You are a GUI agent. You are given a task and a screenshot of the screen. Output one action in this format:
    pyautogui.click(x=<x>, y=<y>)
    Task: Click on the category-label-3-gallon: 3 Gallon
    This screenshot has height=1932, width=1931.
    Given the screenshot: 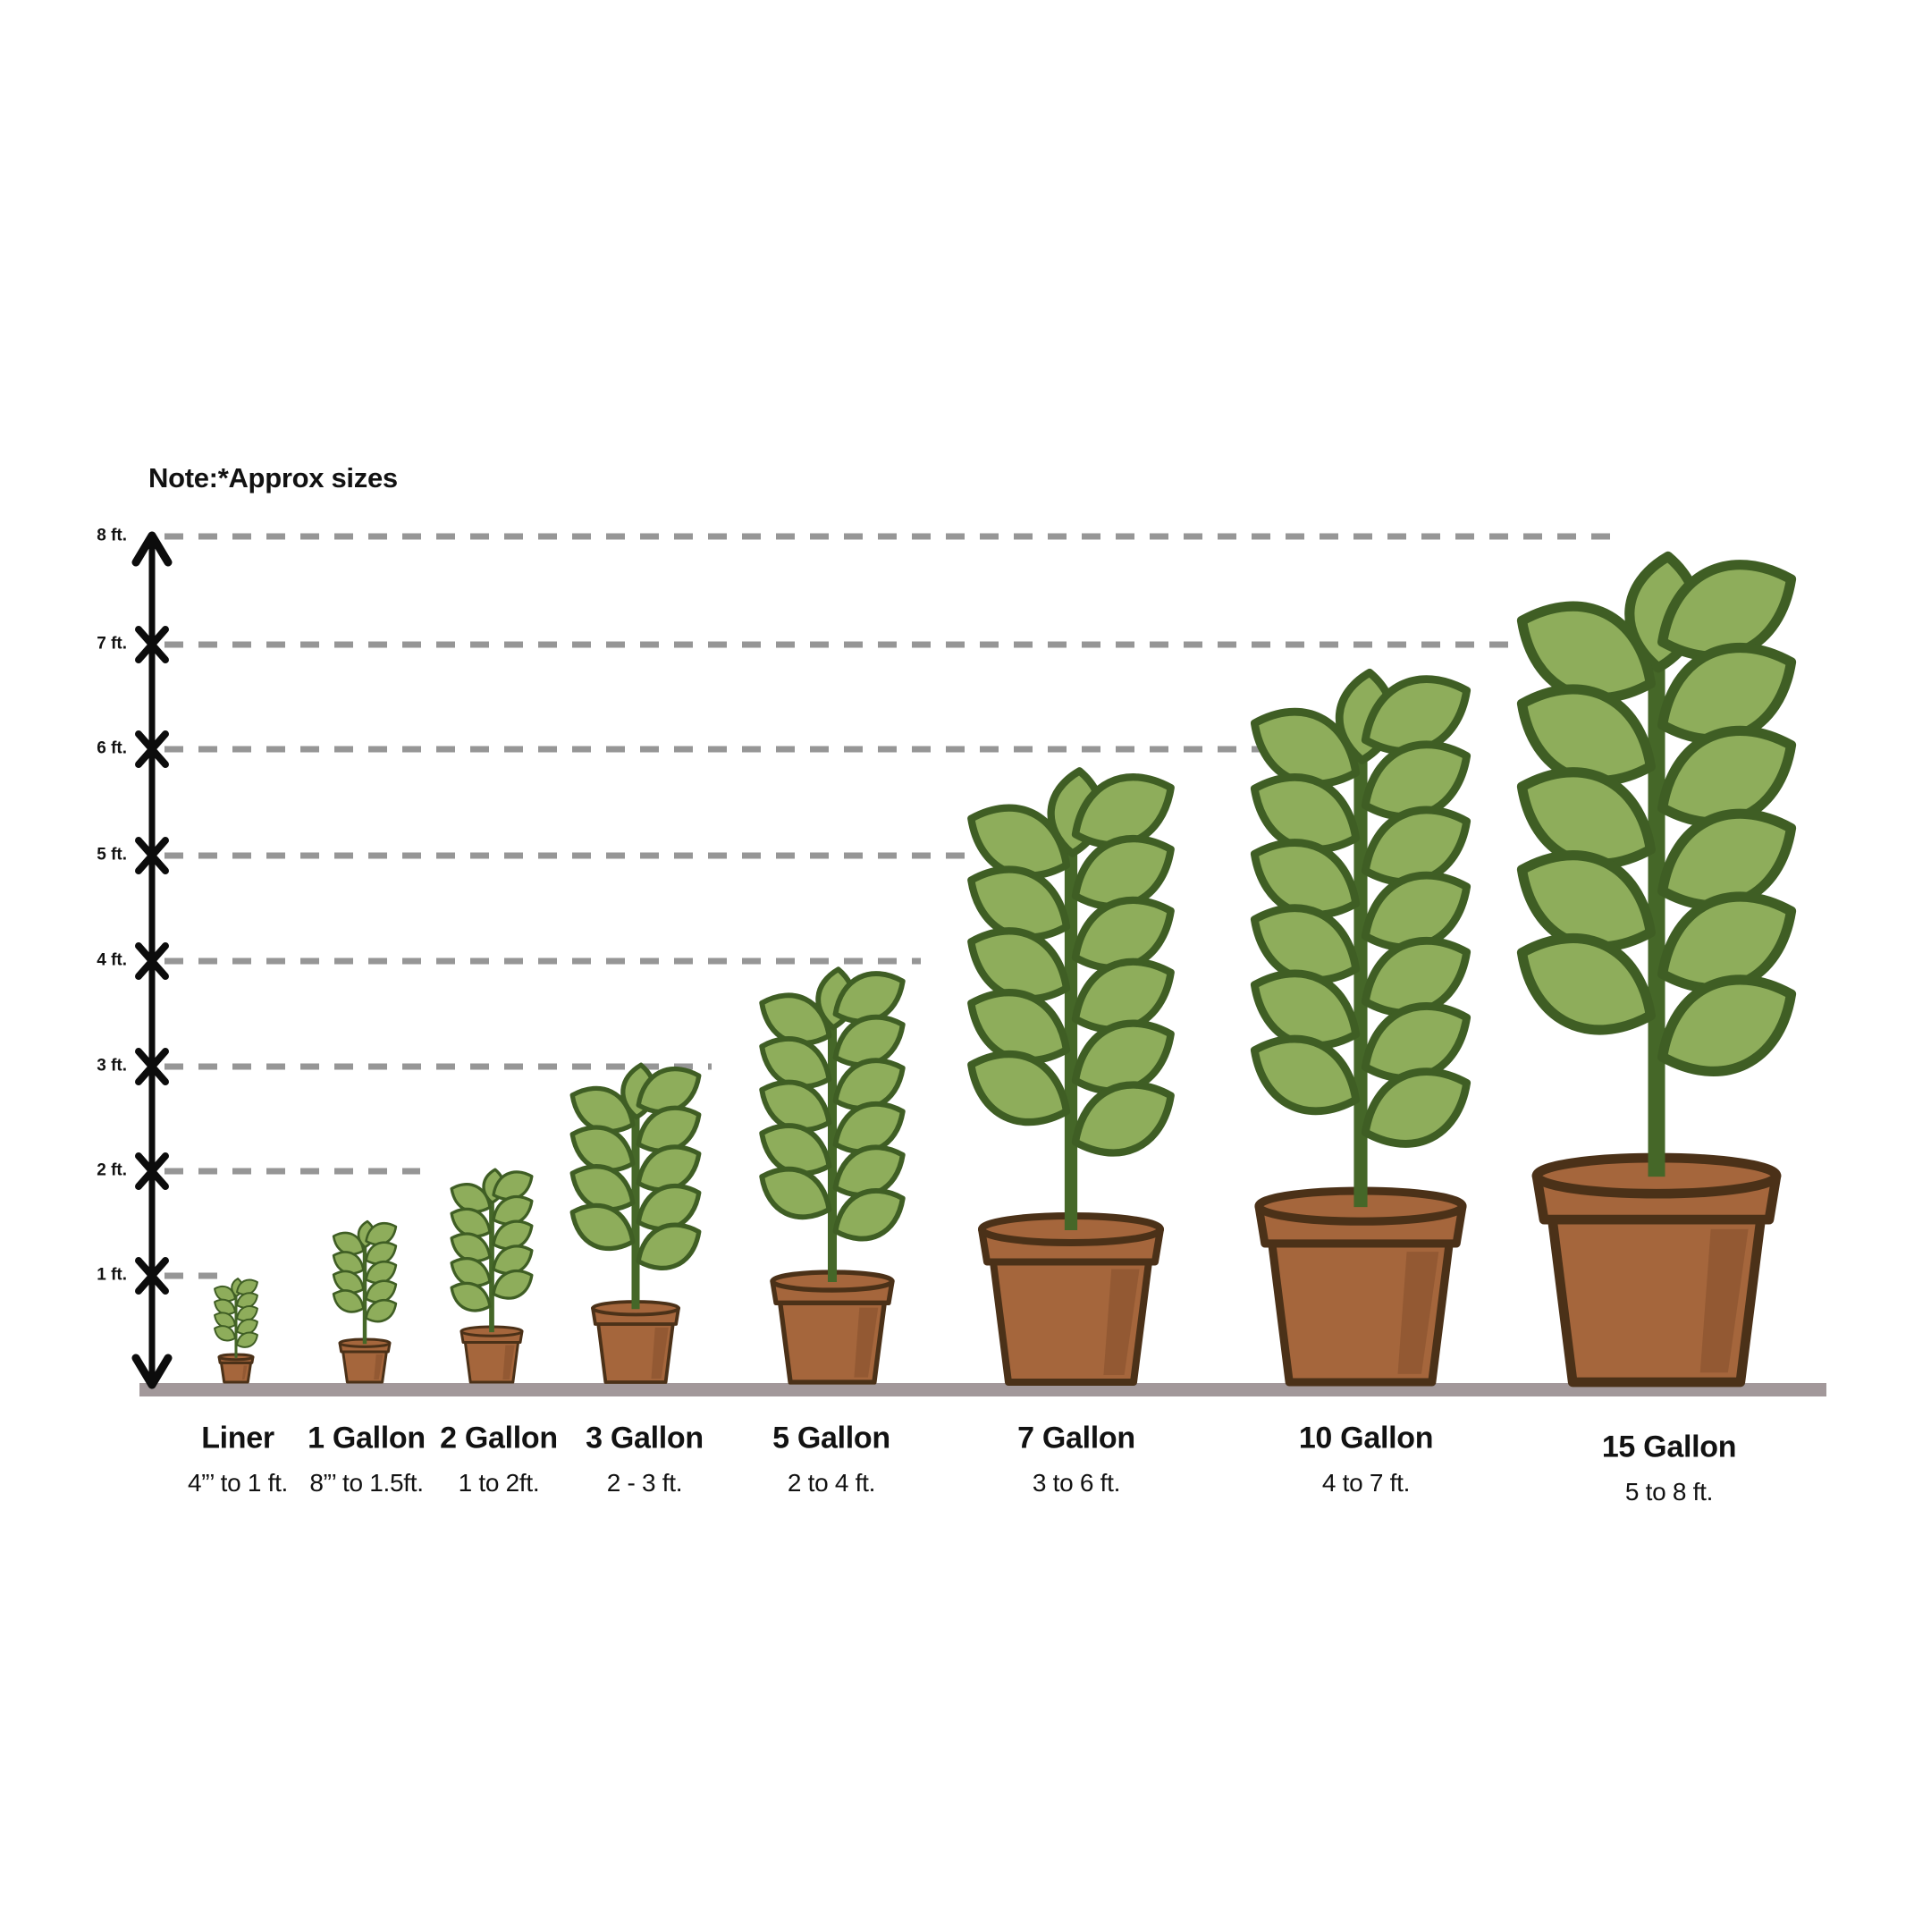 What is the action you would take?
    pyautogui.click(x=645, y=1438)
    